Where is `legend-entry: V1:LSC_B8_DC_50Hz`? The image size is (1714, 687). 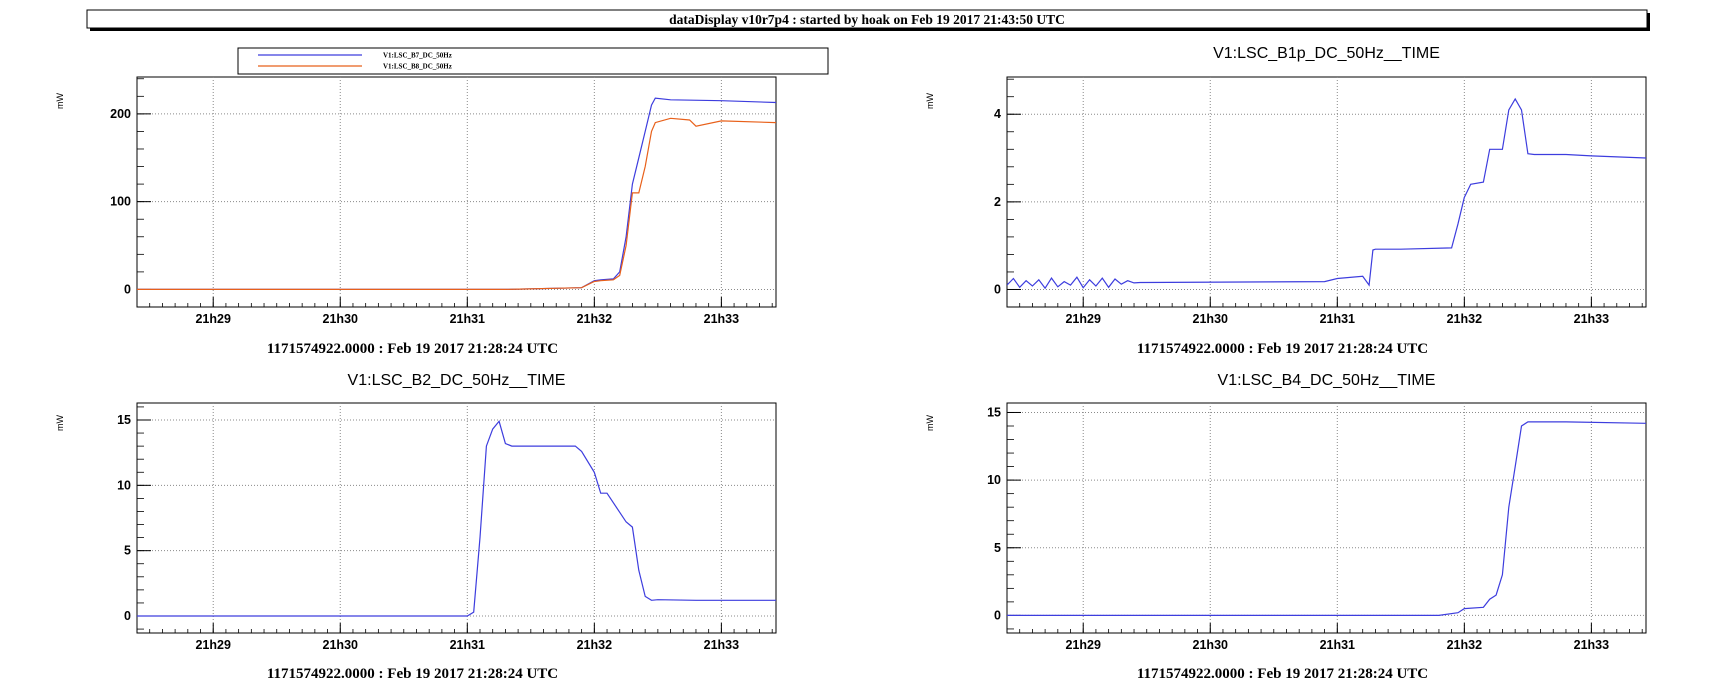
legend-entry: V1:LSC_B8_DC_50Hz is located at coordinates (417, 67).